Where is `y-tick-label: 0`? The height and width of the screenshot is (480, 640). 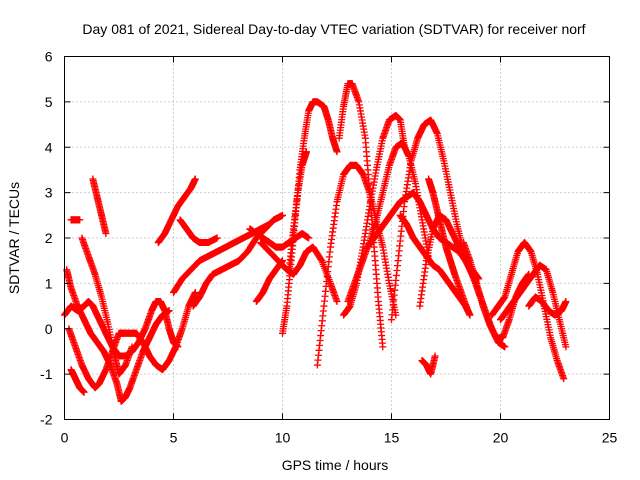 y-tick-label: 0 is located at coordinates (49, 329).